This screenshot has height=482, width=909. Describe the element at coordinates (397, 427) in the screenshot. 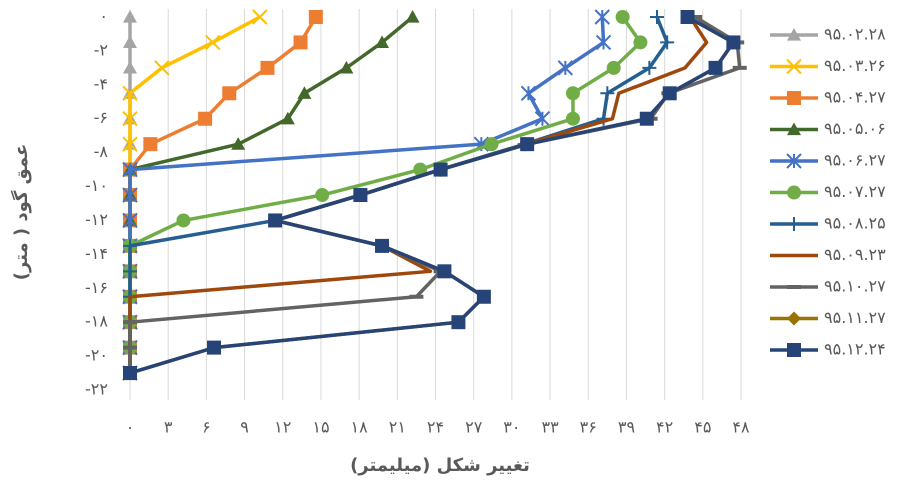

I see `x-tick-label: ۲۱` at that location.